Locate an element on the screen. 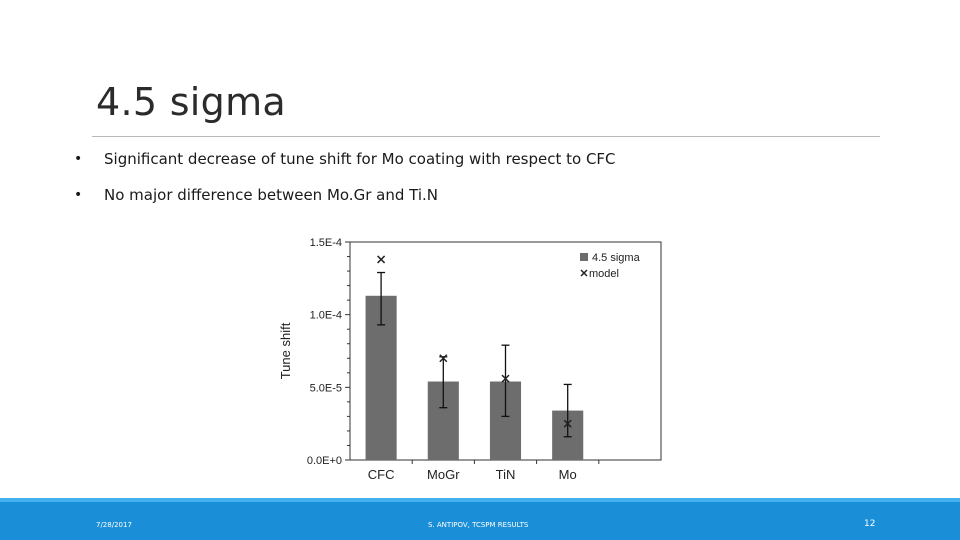 The image size is (960, 540). title-divider is located at coordinates (486, 136).